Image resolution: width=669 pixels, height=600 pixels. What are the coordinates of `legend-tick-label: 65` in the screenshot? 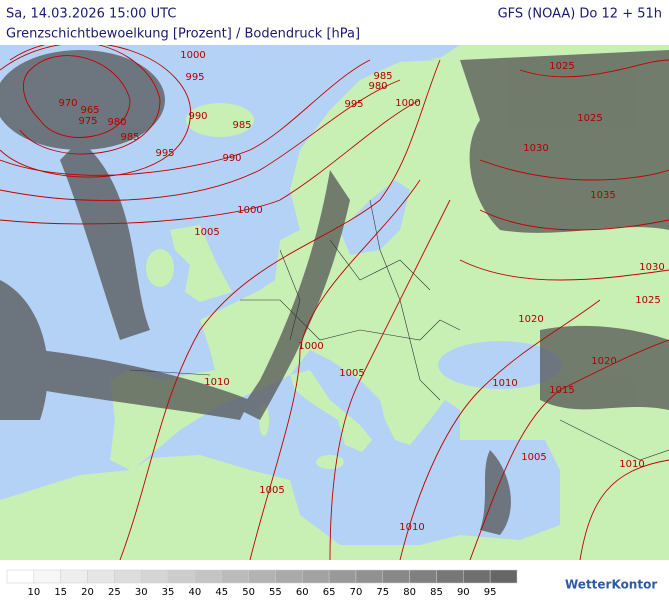 It's located at (329, 592).